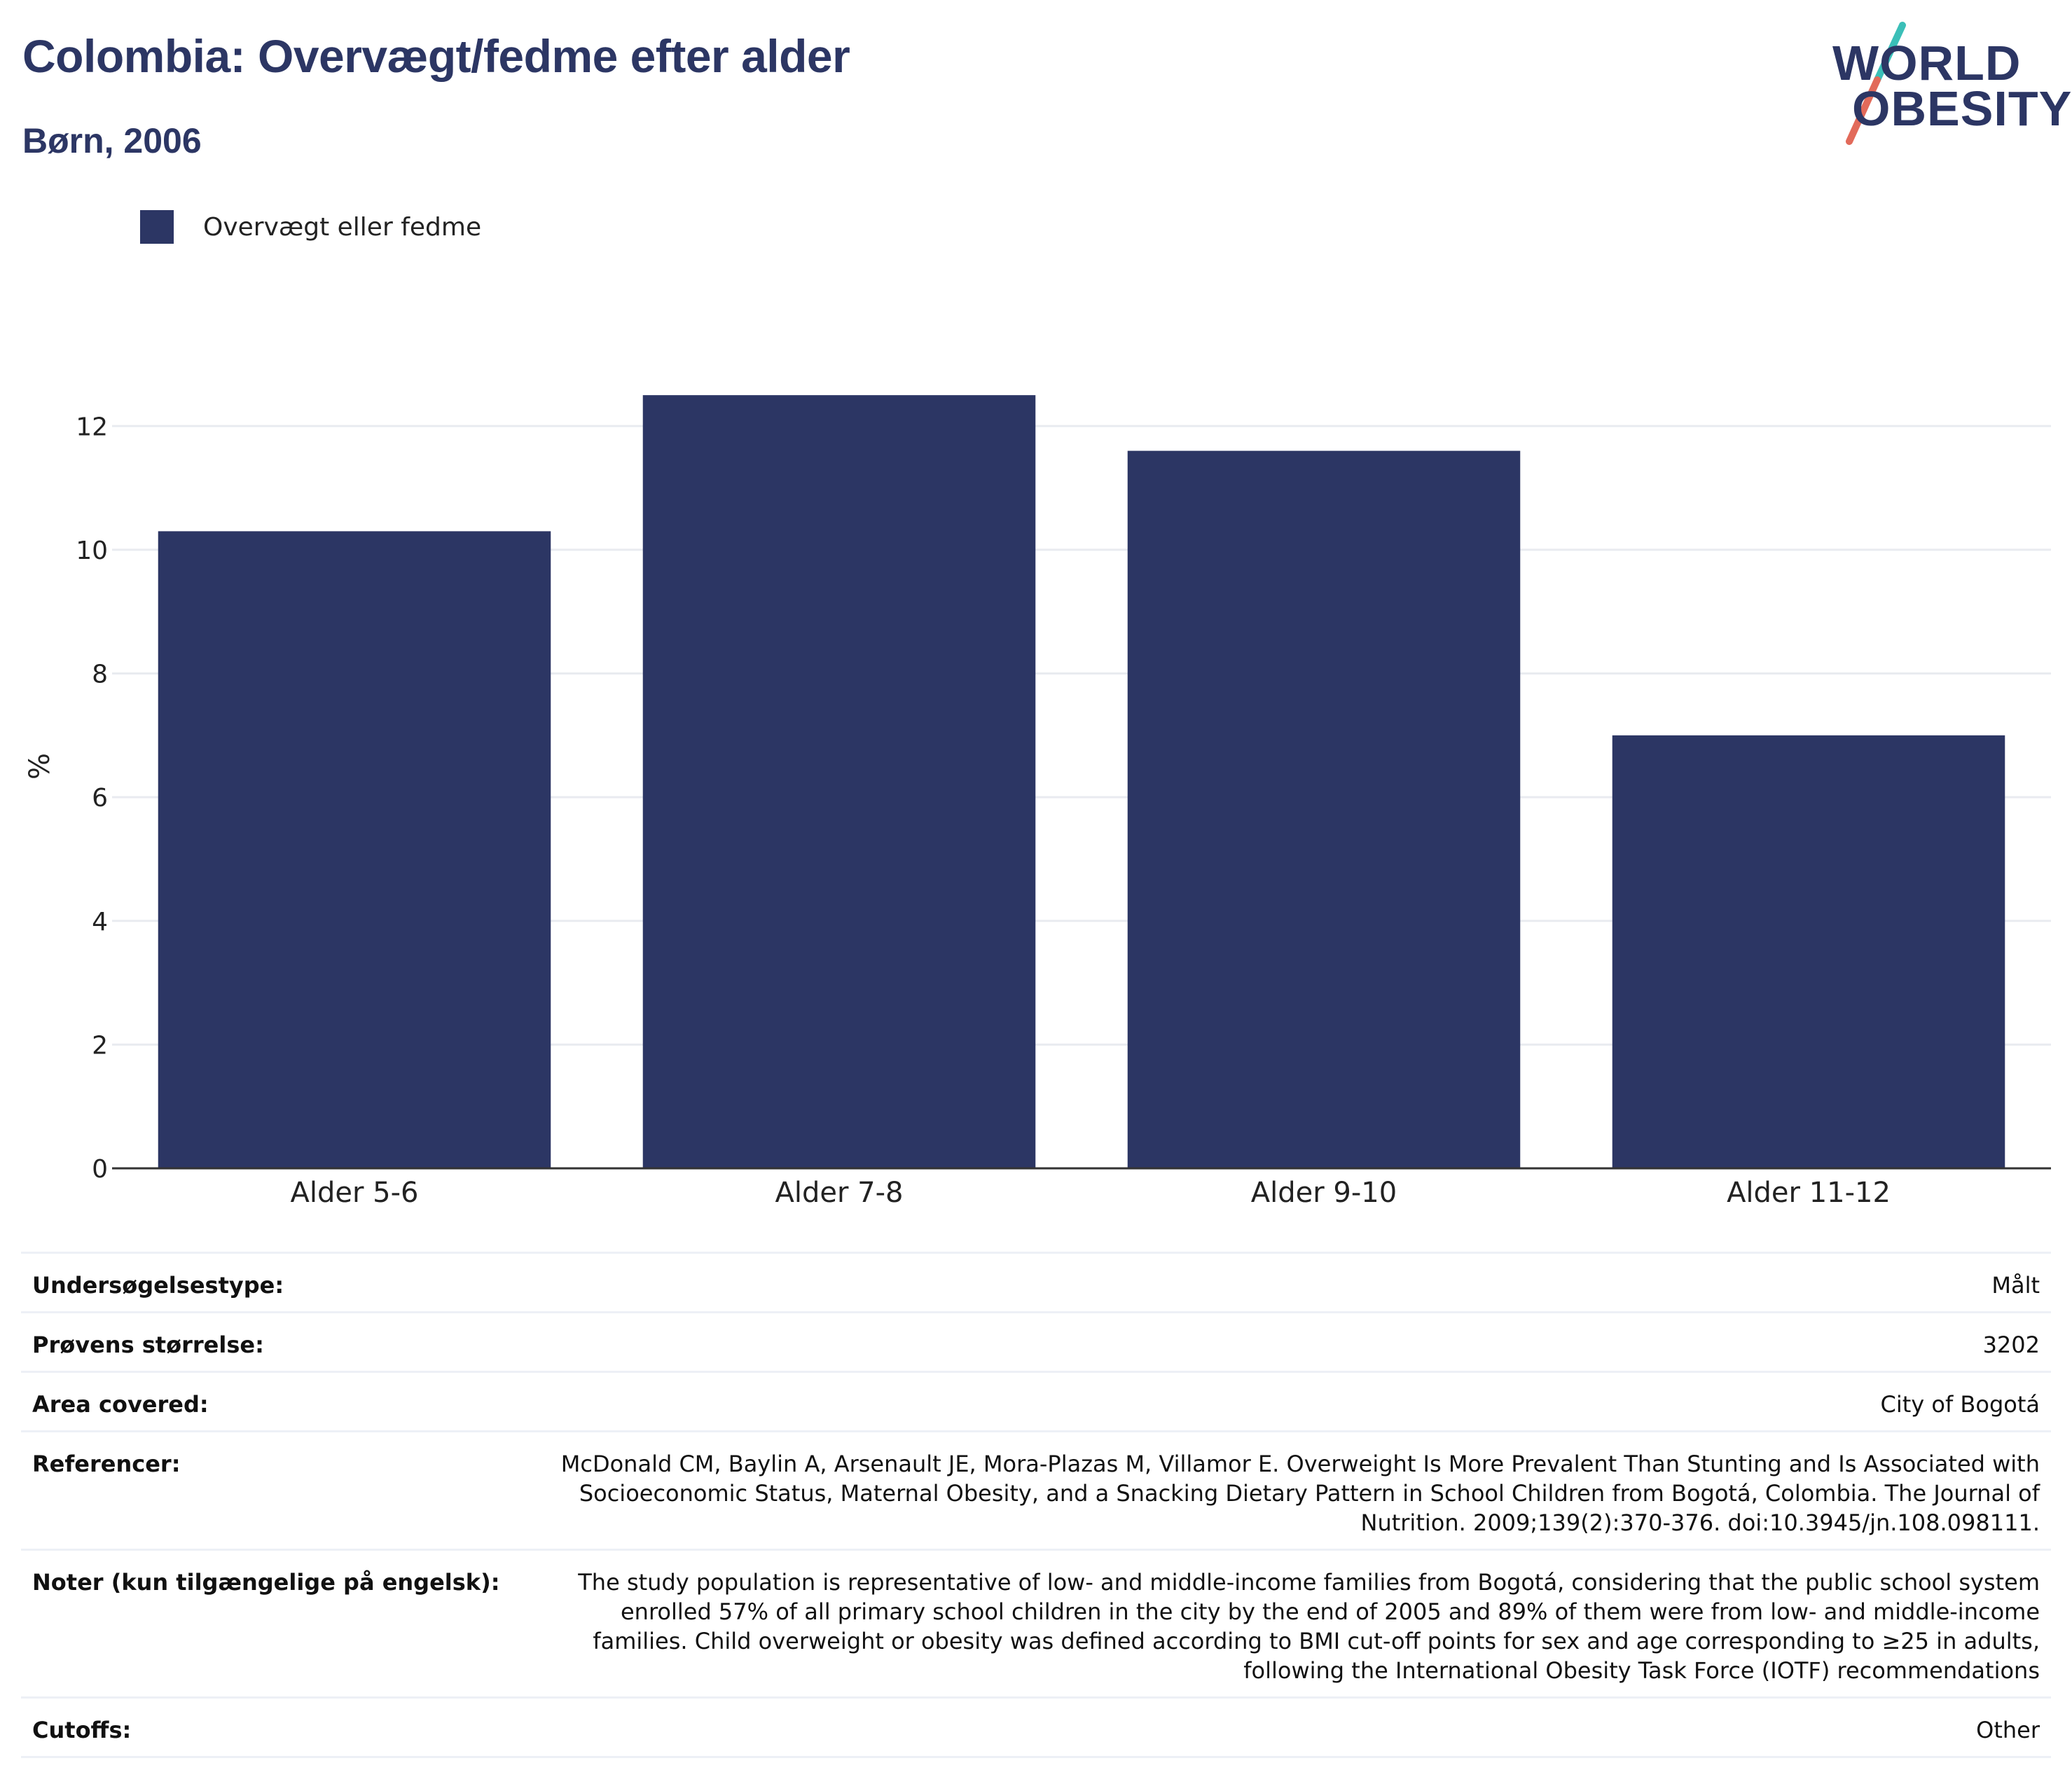  Describe the element at coordinates (436, 56) in the screenshot. I see `chart-title: Colombia: Overvægt/fedme efter alder` at that location.